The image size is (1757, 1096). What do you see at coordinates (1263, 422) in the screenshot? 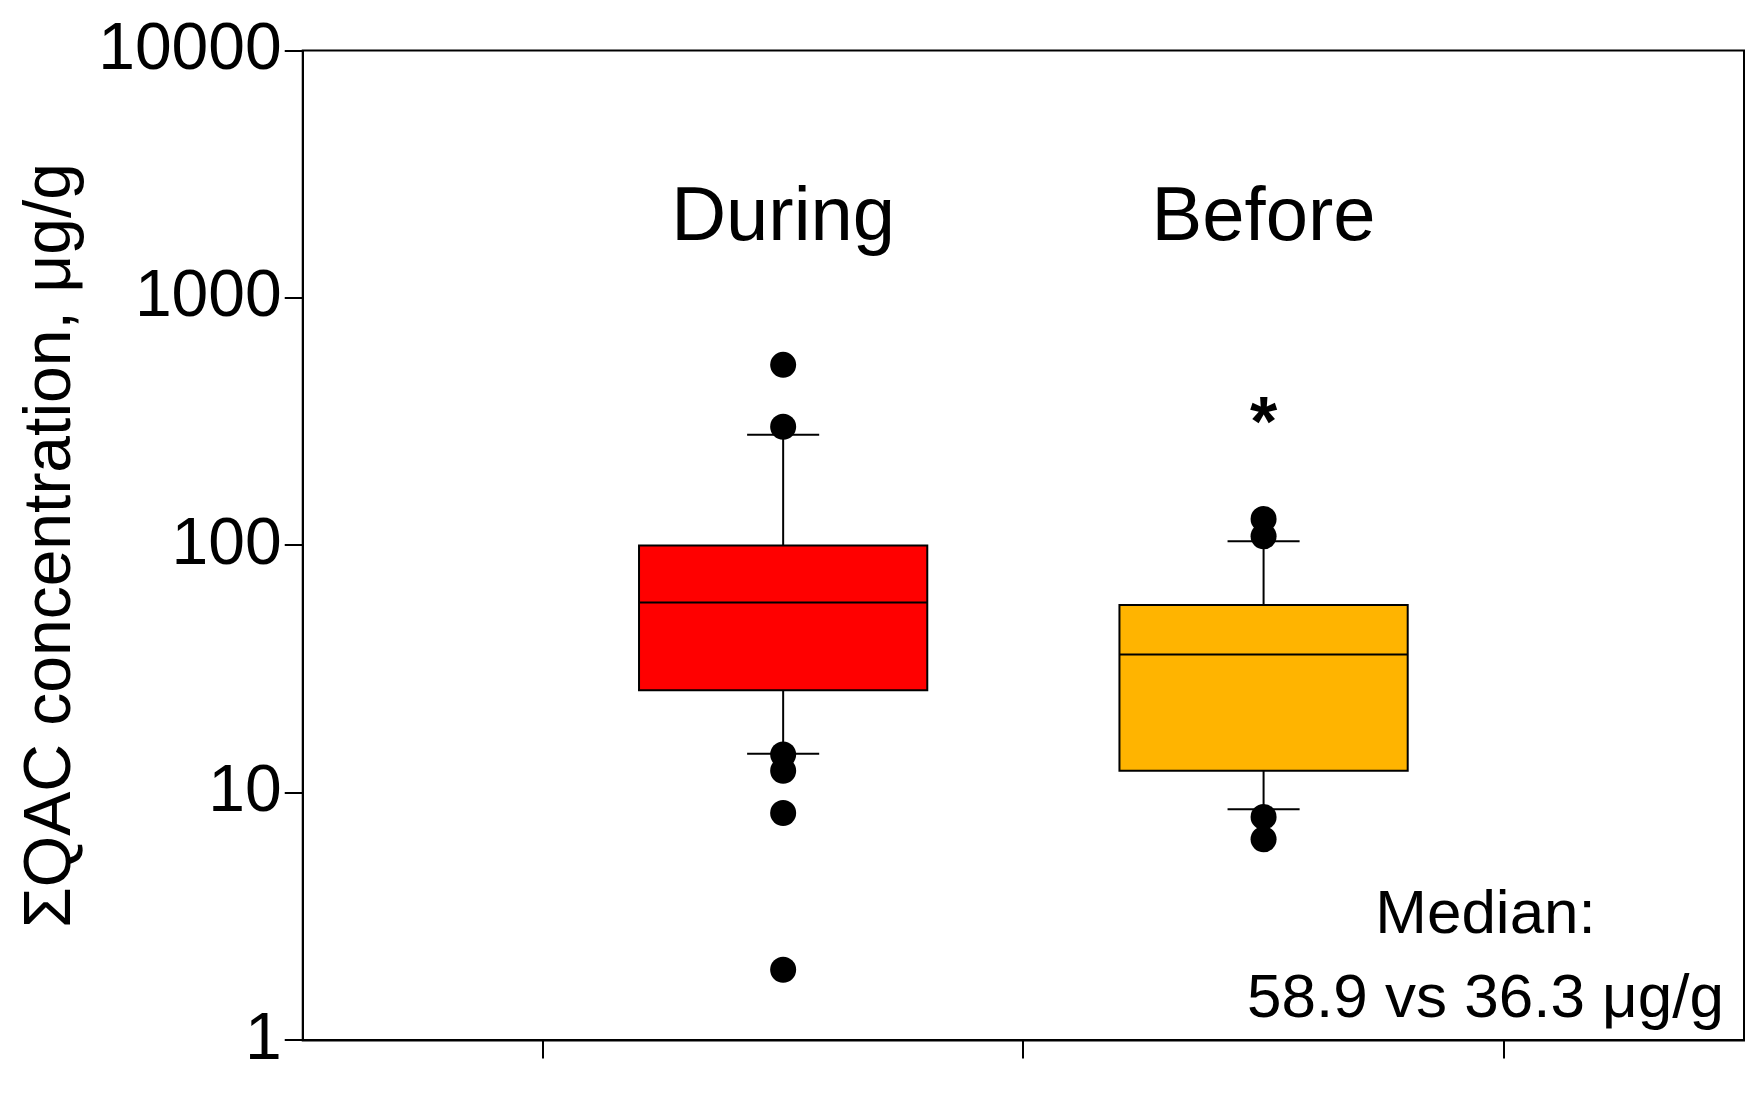
I see `annotation: *` at bounding box center [1263, 422].